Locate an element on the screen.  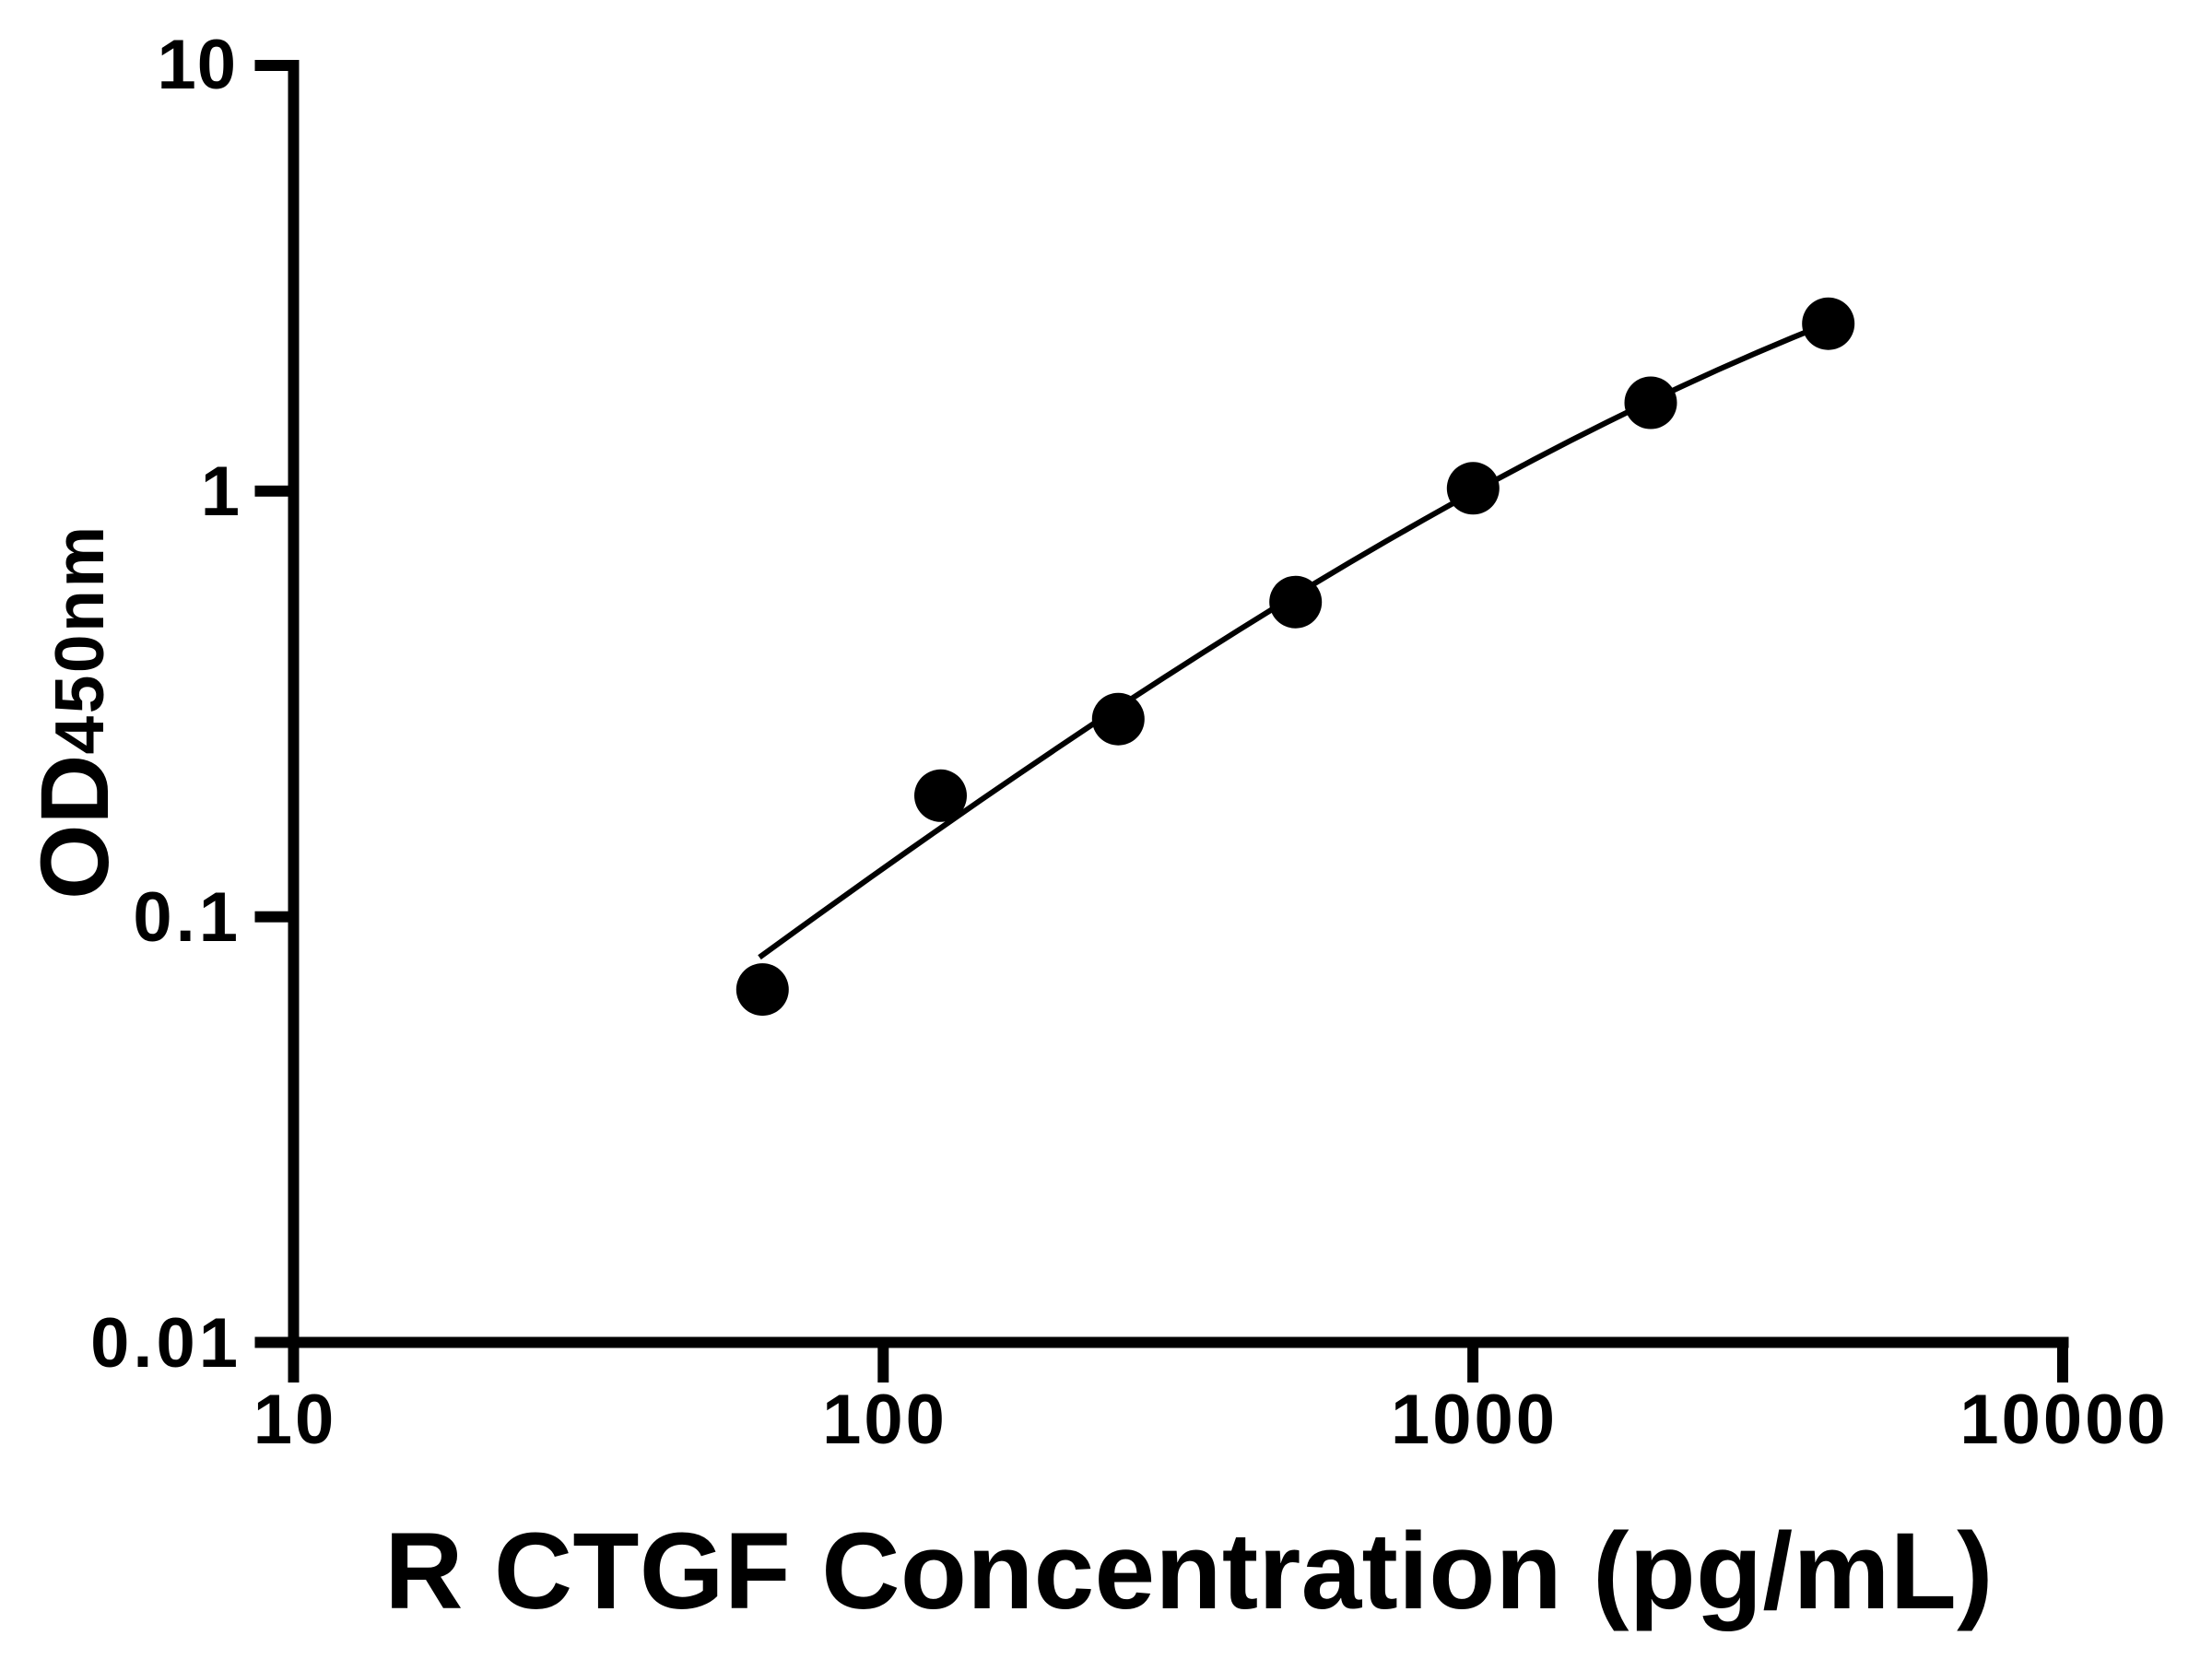
svg-text: 0.1 is located at coordinates (187, 917).